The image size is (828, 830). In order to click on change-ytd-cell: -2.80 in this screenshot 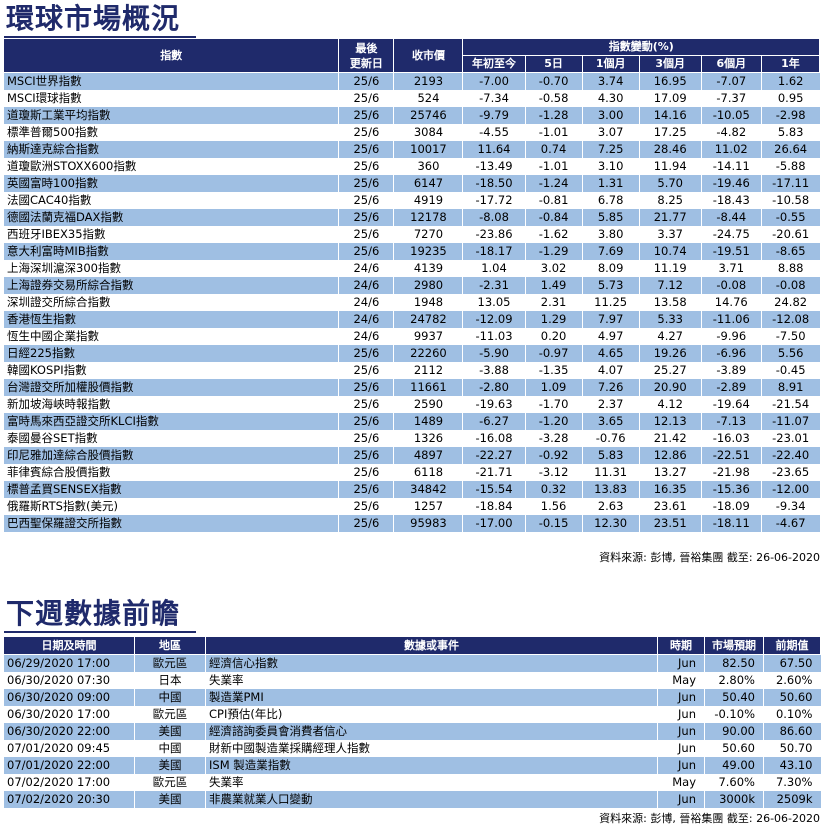, I will do `click(494, 387)`.